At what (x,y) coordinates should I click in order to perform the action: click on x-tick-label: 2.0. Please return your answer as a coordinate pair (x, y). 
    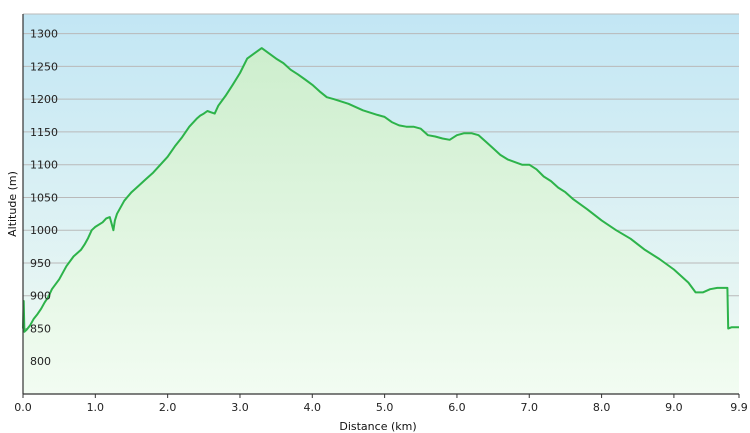
    Looking at the image, I should click on (168, 407).